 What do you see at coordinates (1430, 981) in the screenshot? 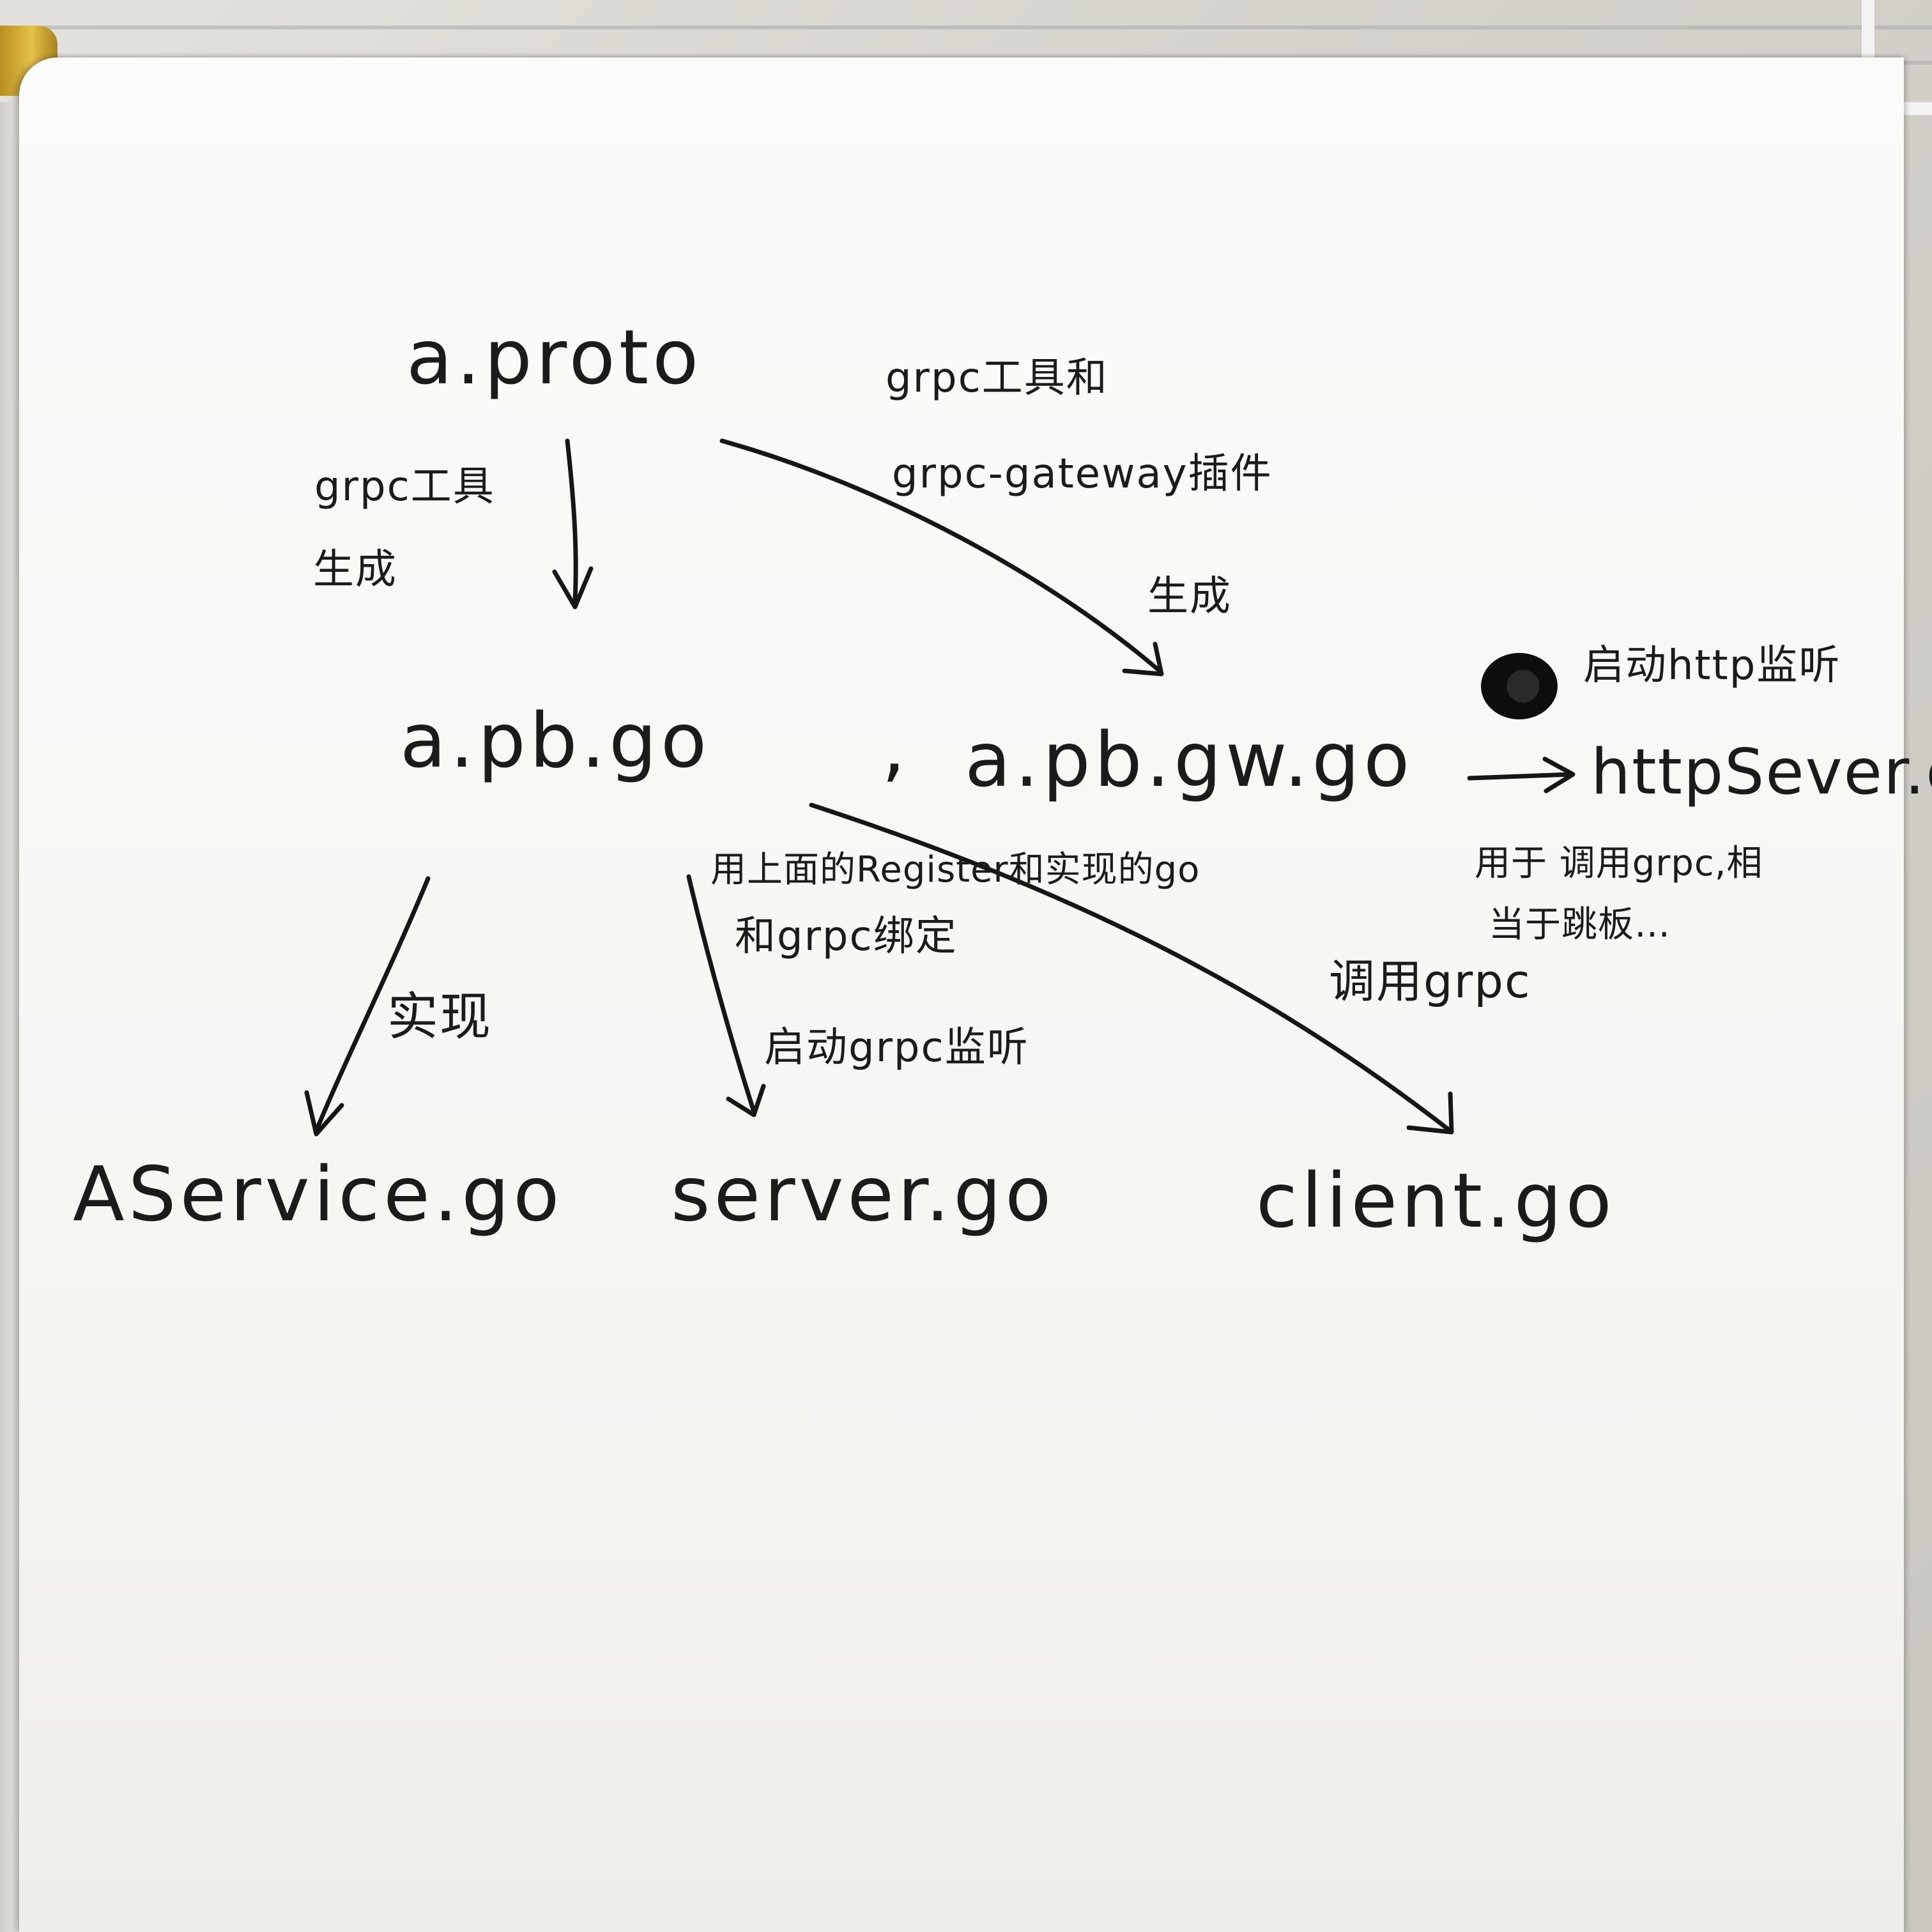
I see `note-call-grpc: 调用grpc` at bounding box center [1430, 981].